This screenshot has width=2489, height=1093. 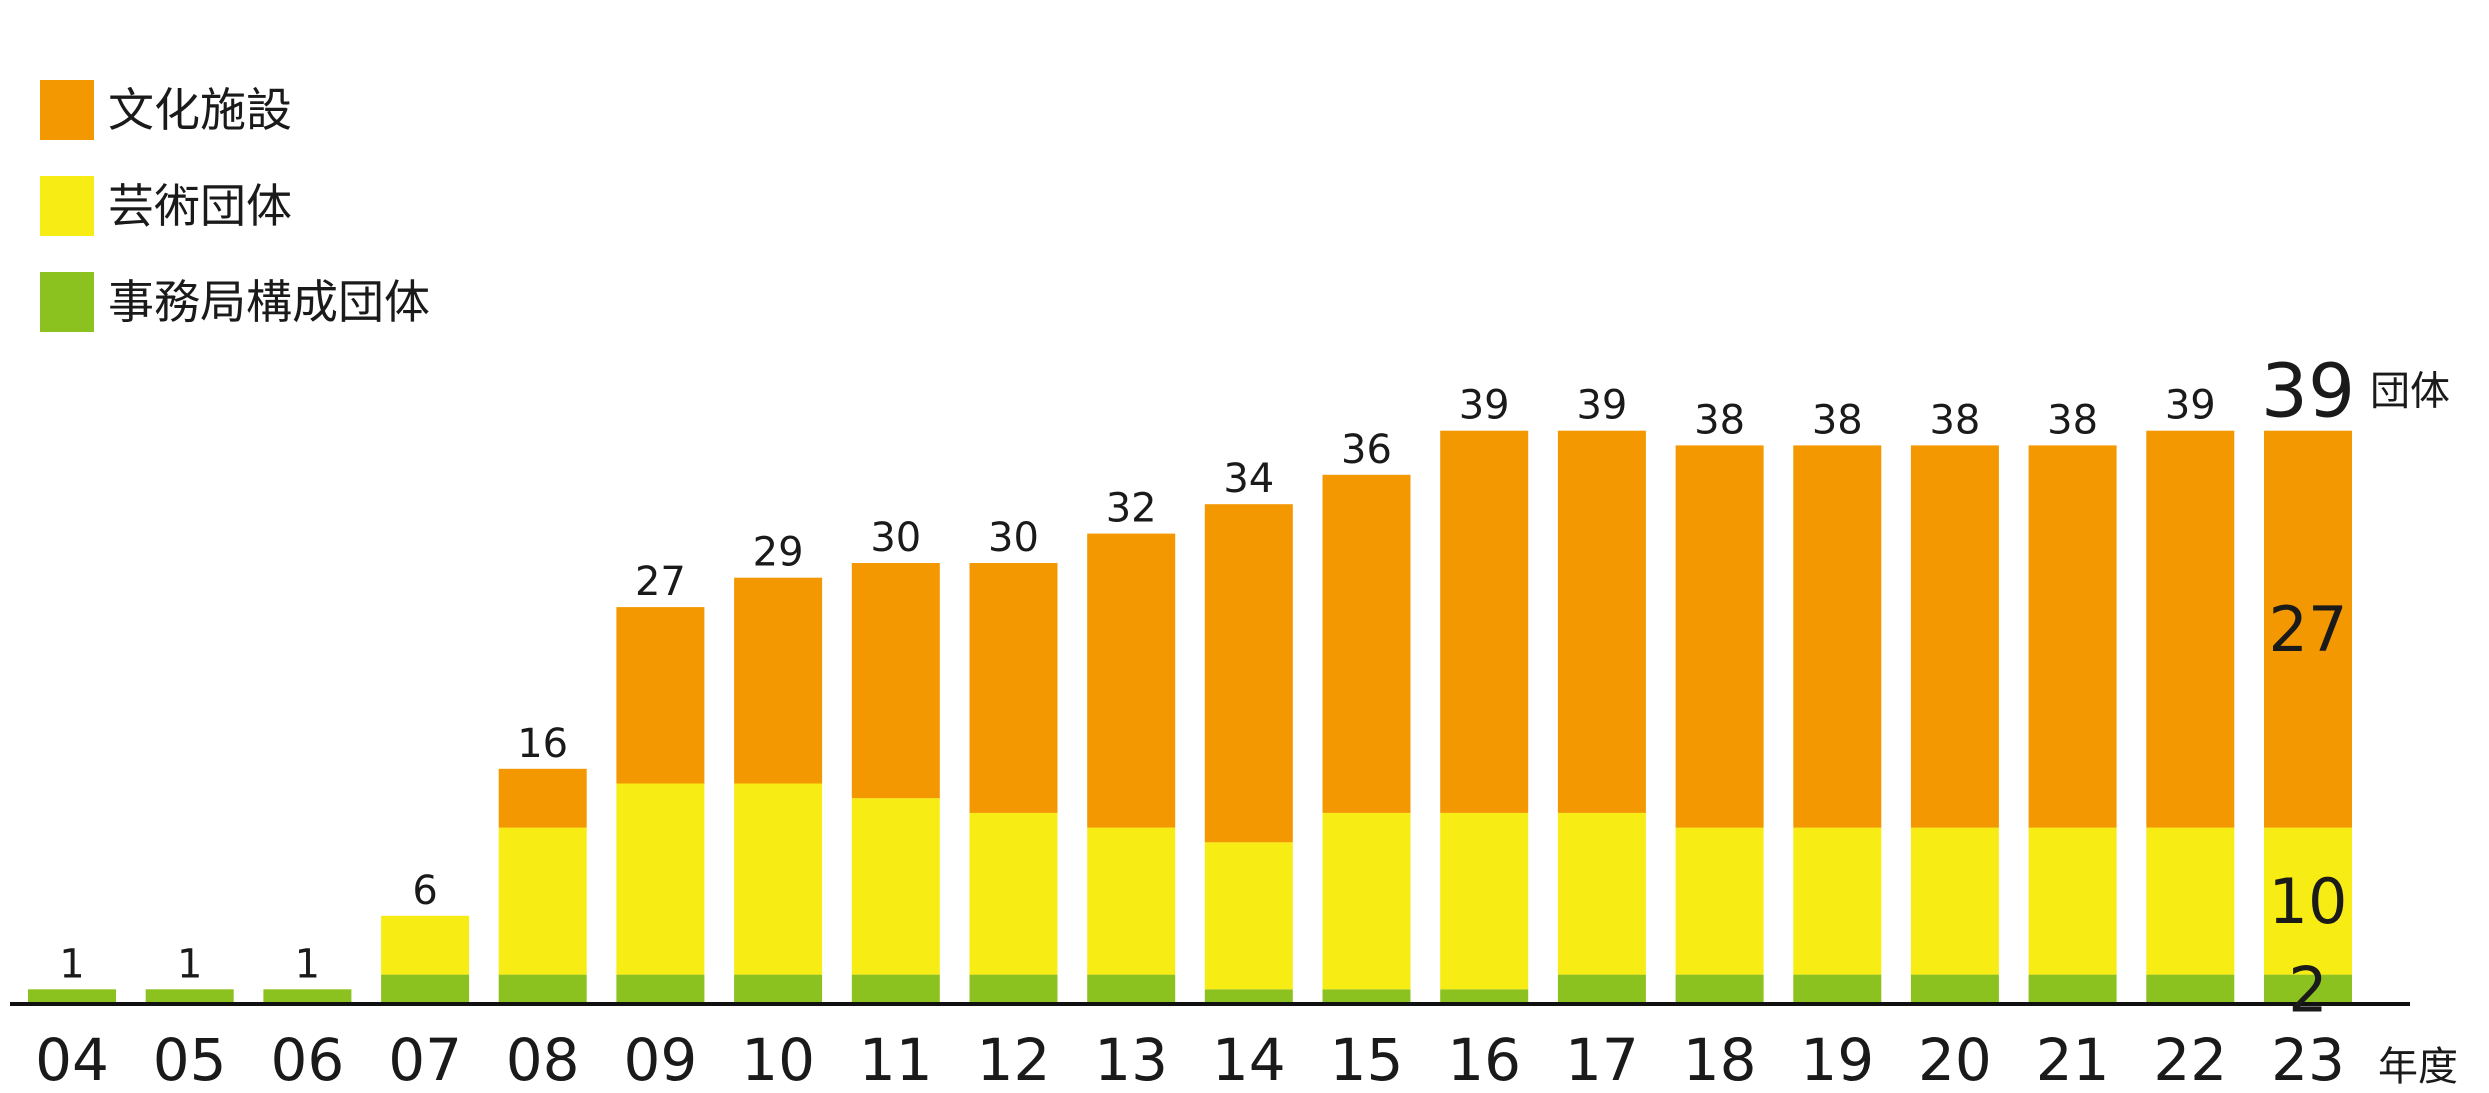 I want to click on x-tick-label: 11, so click(x=896, y=1059).